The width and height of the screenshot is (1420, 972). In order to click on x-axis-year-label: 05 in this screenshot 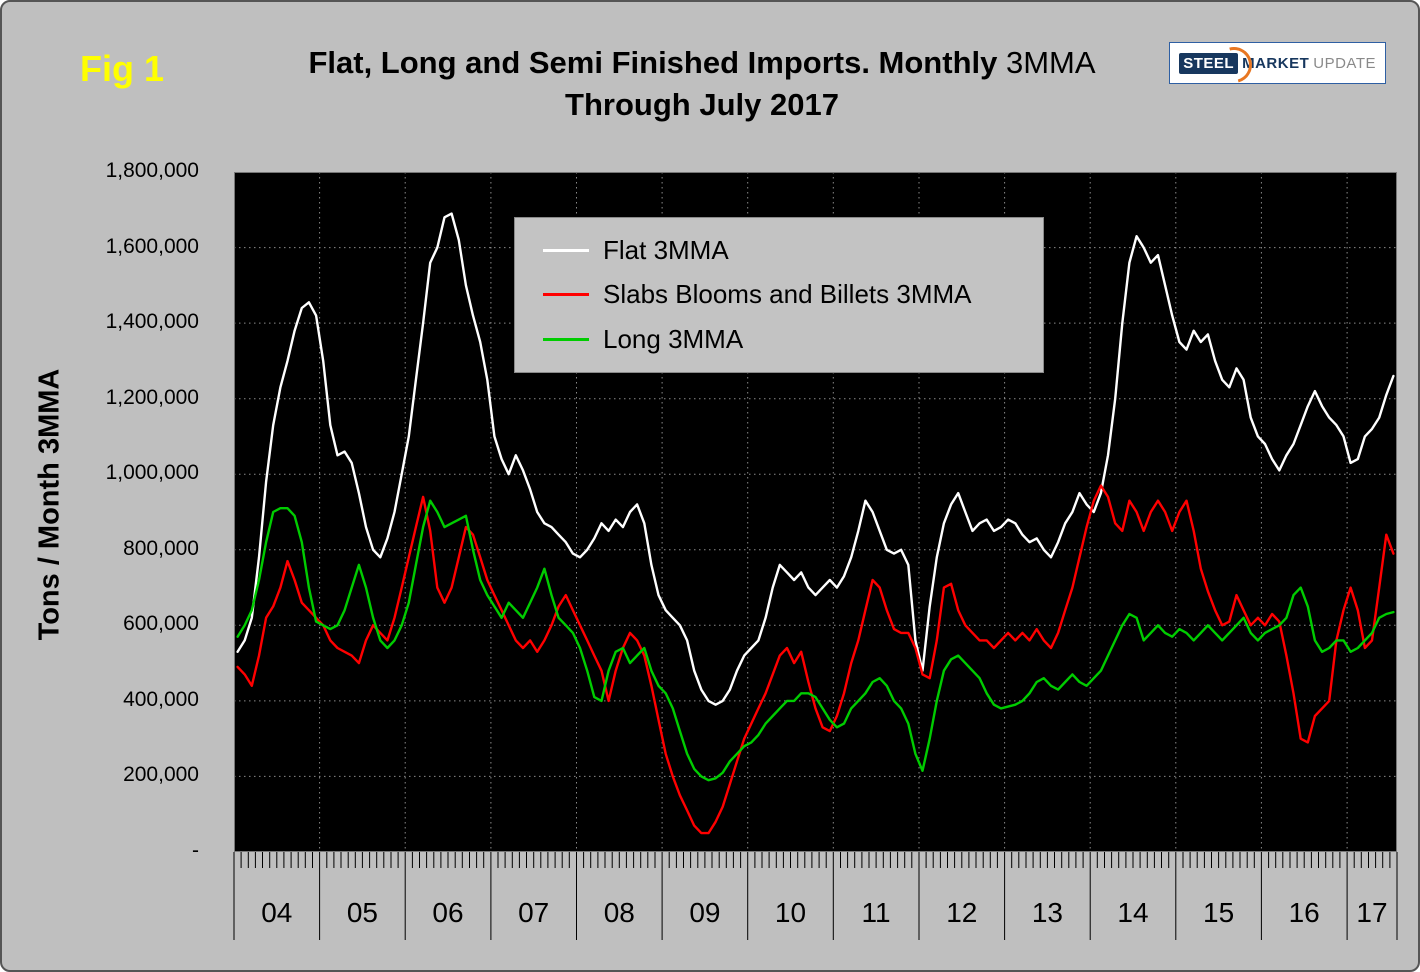, I will do `click(362, 912)`.